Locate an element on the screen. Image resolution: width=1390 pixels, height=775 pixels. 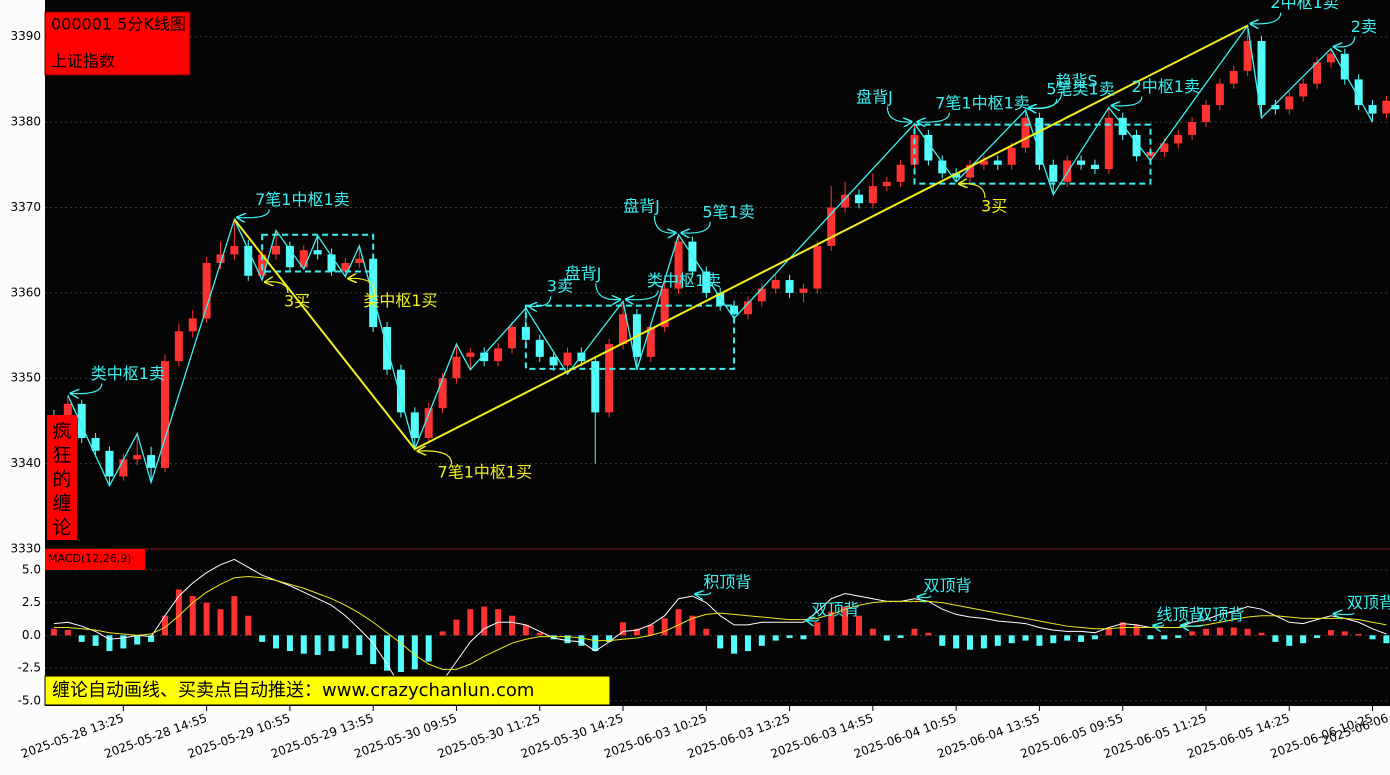
annotation: 3卖 is located at coordinates (560, 286).